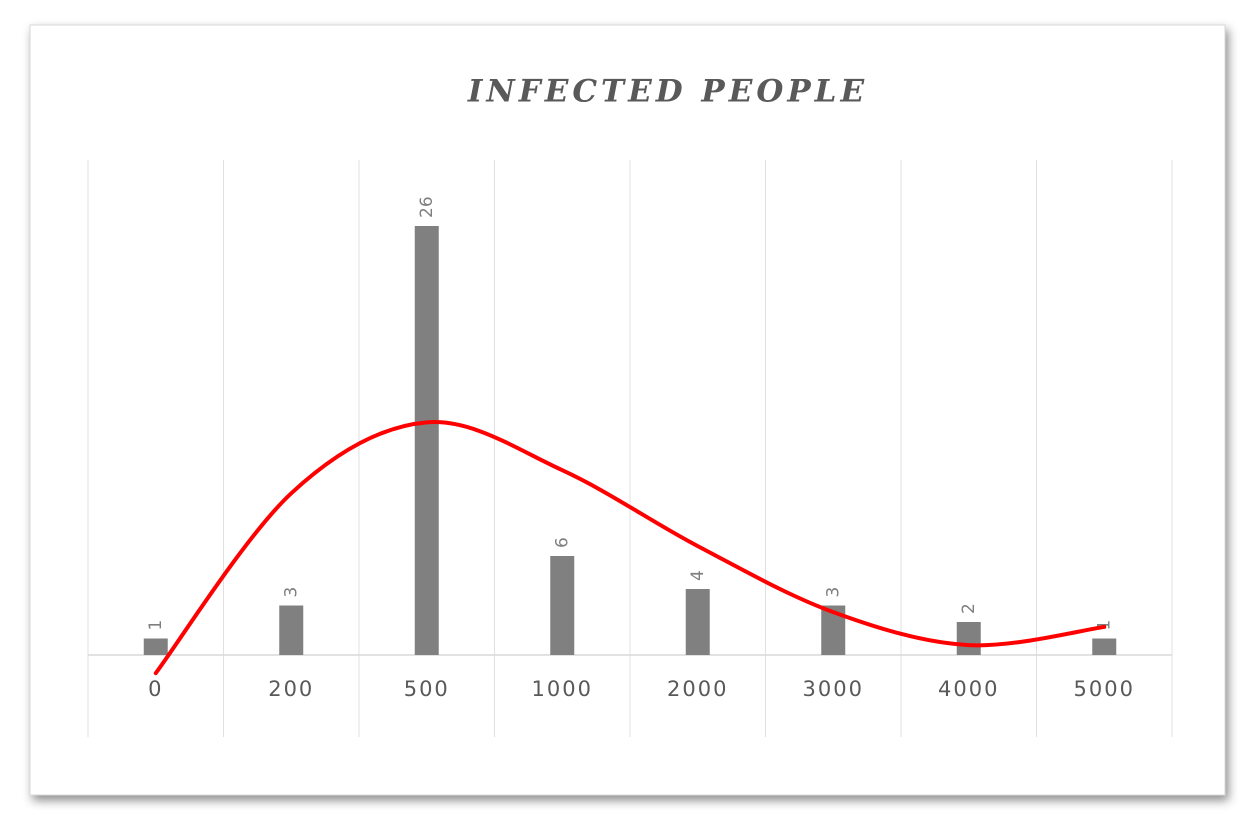 The width and height of the screenshot is (1255, 832). Describe the element at coordinates (427, 689) in the screenshot. I see `x-tick-label: 500` at that location.